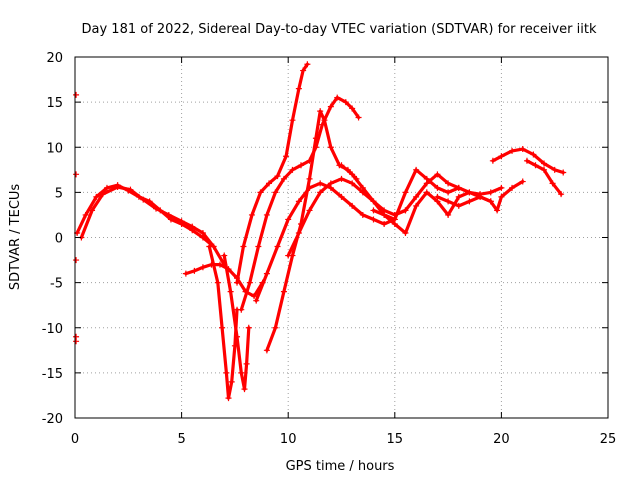 Image resolution: width=640 pixels, height=480 pixels. I want to click on x-tick-label: 20, so click(501, 439).